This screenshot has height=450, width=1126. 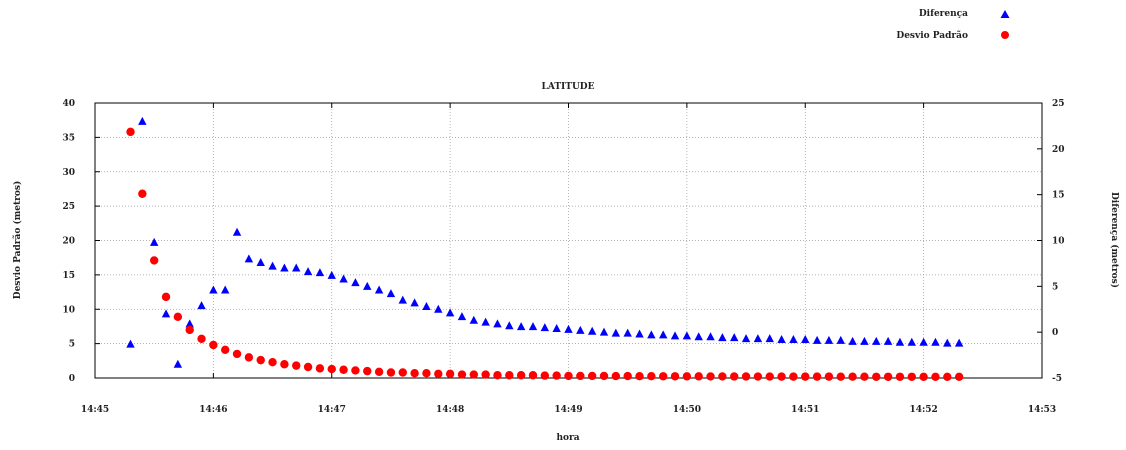 What do you see at coordinates (17, 240) in the screenshot?
I see `y-left-axis-title: Desvio Padrão (metros)` at bounding box center [17, 240].